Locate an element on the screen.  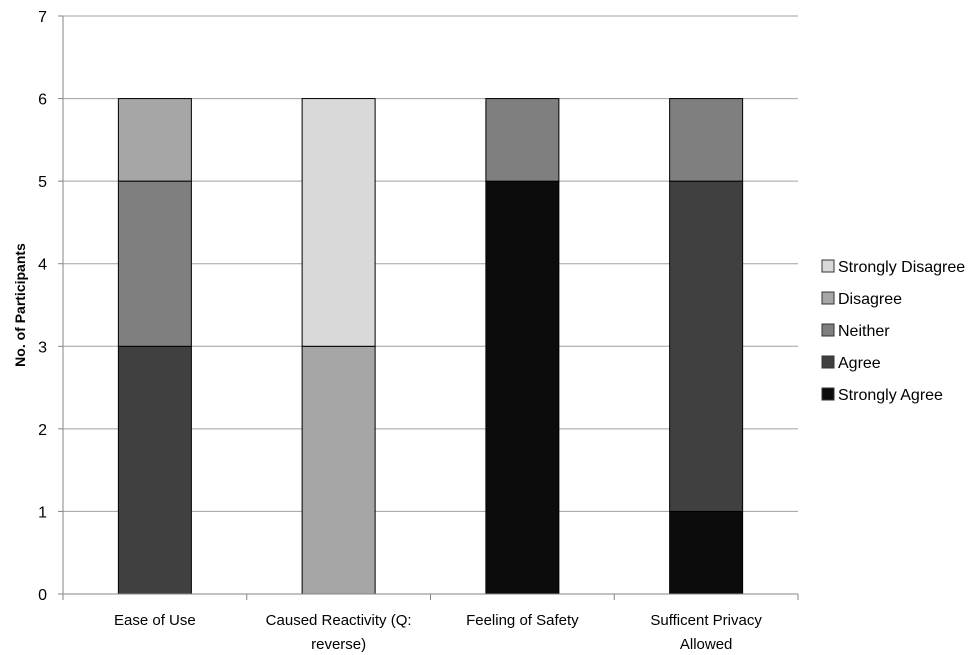
x-category-label-line: Ease of Use is located at coordinates (155, 620).